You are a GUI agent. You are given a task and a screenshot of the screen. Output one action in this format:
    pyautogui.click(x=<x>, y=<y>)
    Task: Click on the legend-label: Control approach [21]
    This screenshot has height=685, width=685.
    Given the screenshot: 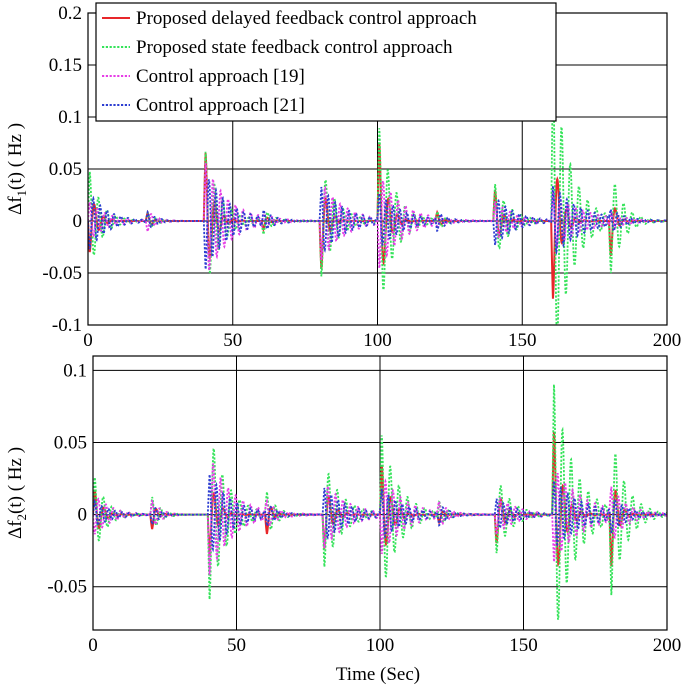 What is the action you would take?
    pyautogui.click(x=220, y=105)
    